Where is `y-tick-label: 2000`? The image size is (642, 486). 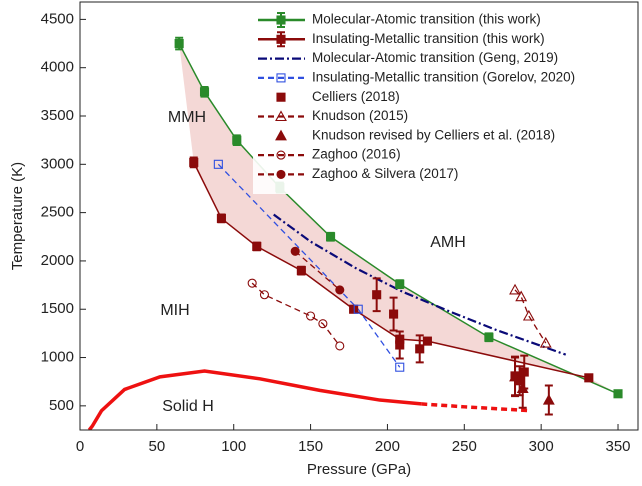 y-tick-label: 2000 is located at coordinates (57, 260).